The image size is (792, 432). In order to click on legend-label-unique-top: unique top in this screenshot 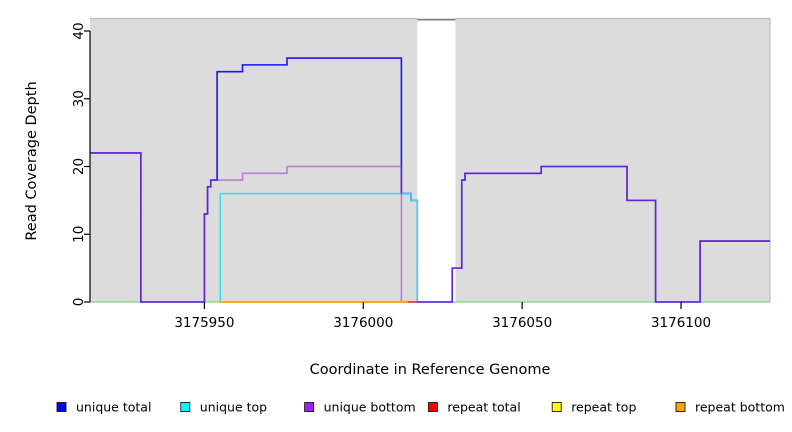, I will do `click(233, 407)`.